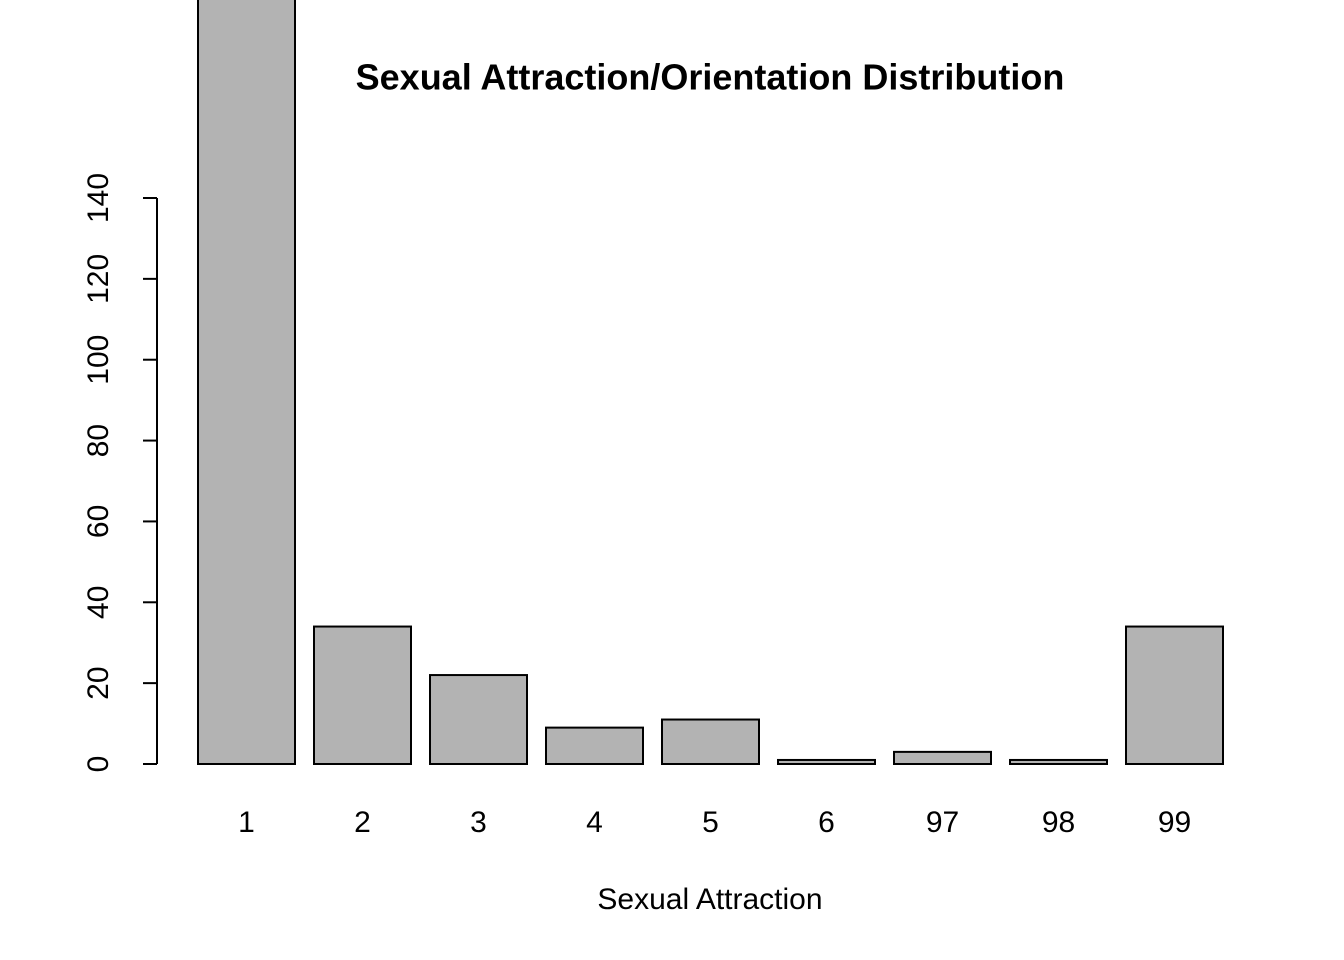 The width and height of the screenshot is (1344, 960). What do you see at coordinates (98, 682) in the screenshot?
I see `y-tick-label: 20` at bounding box center [98, 682].